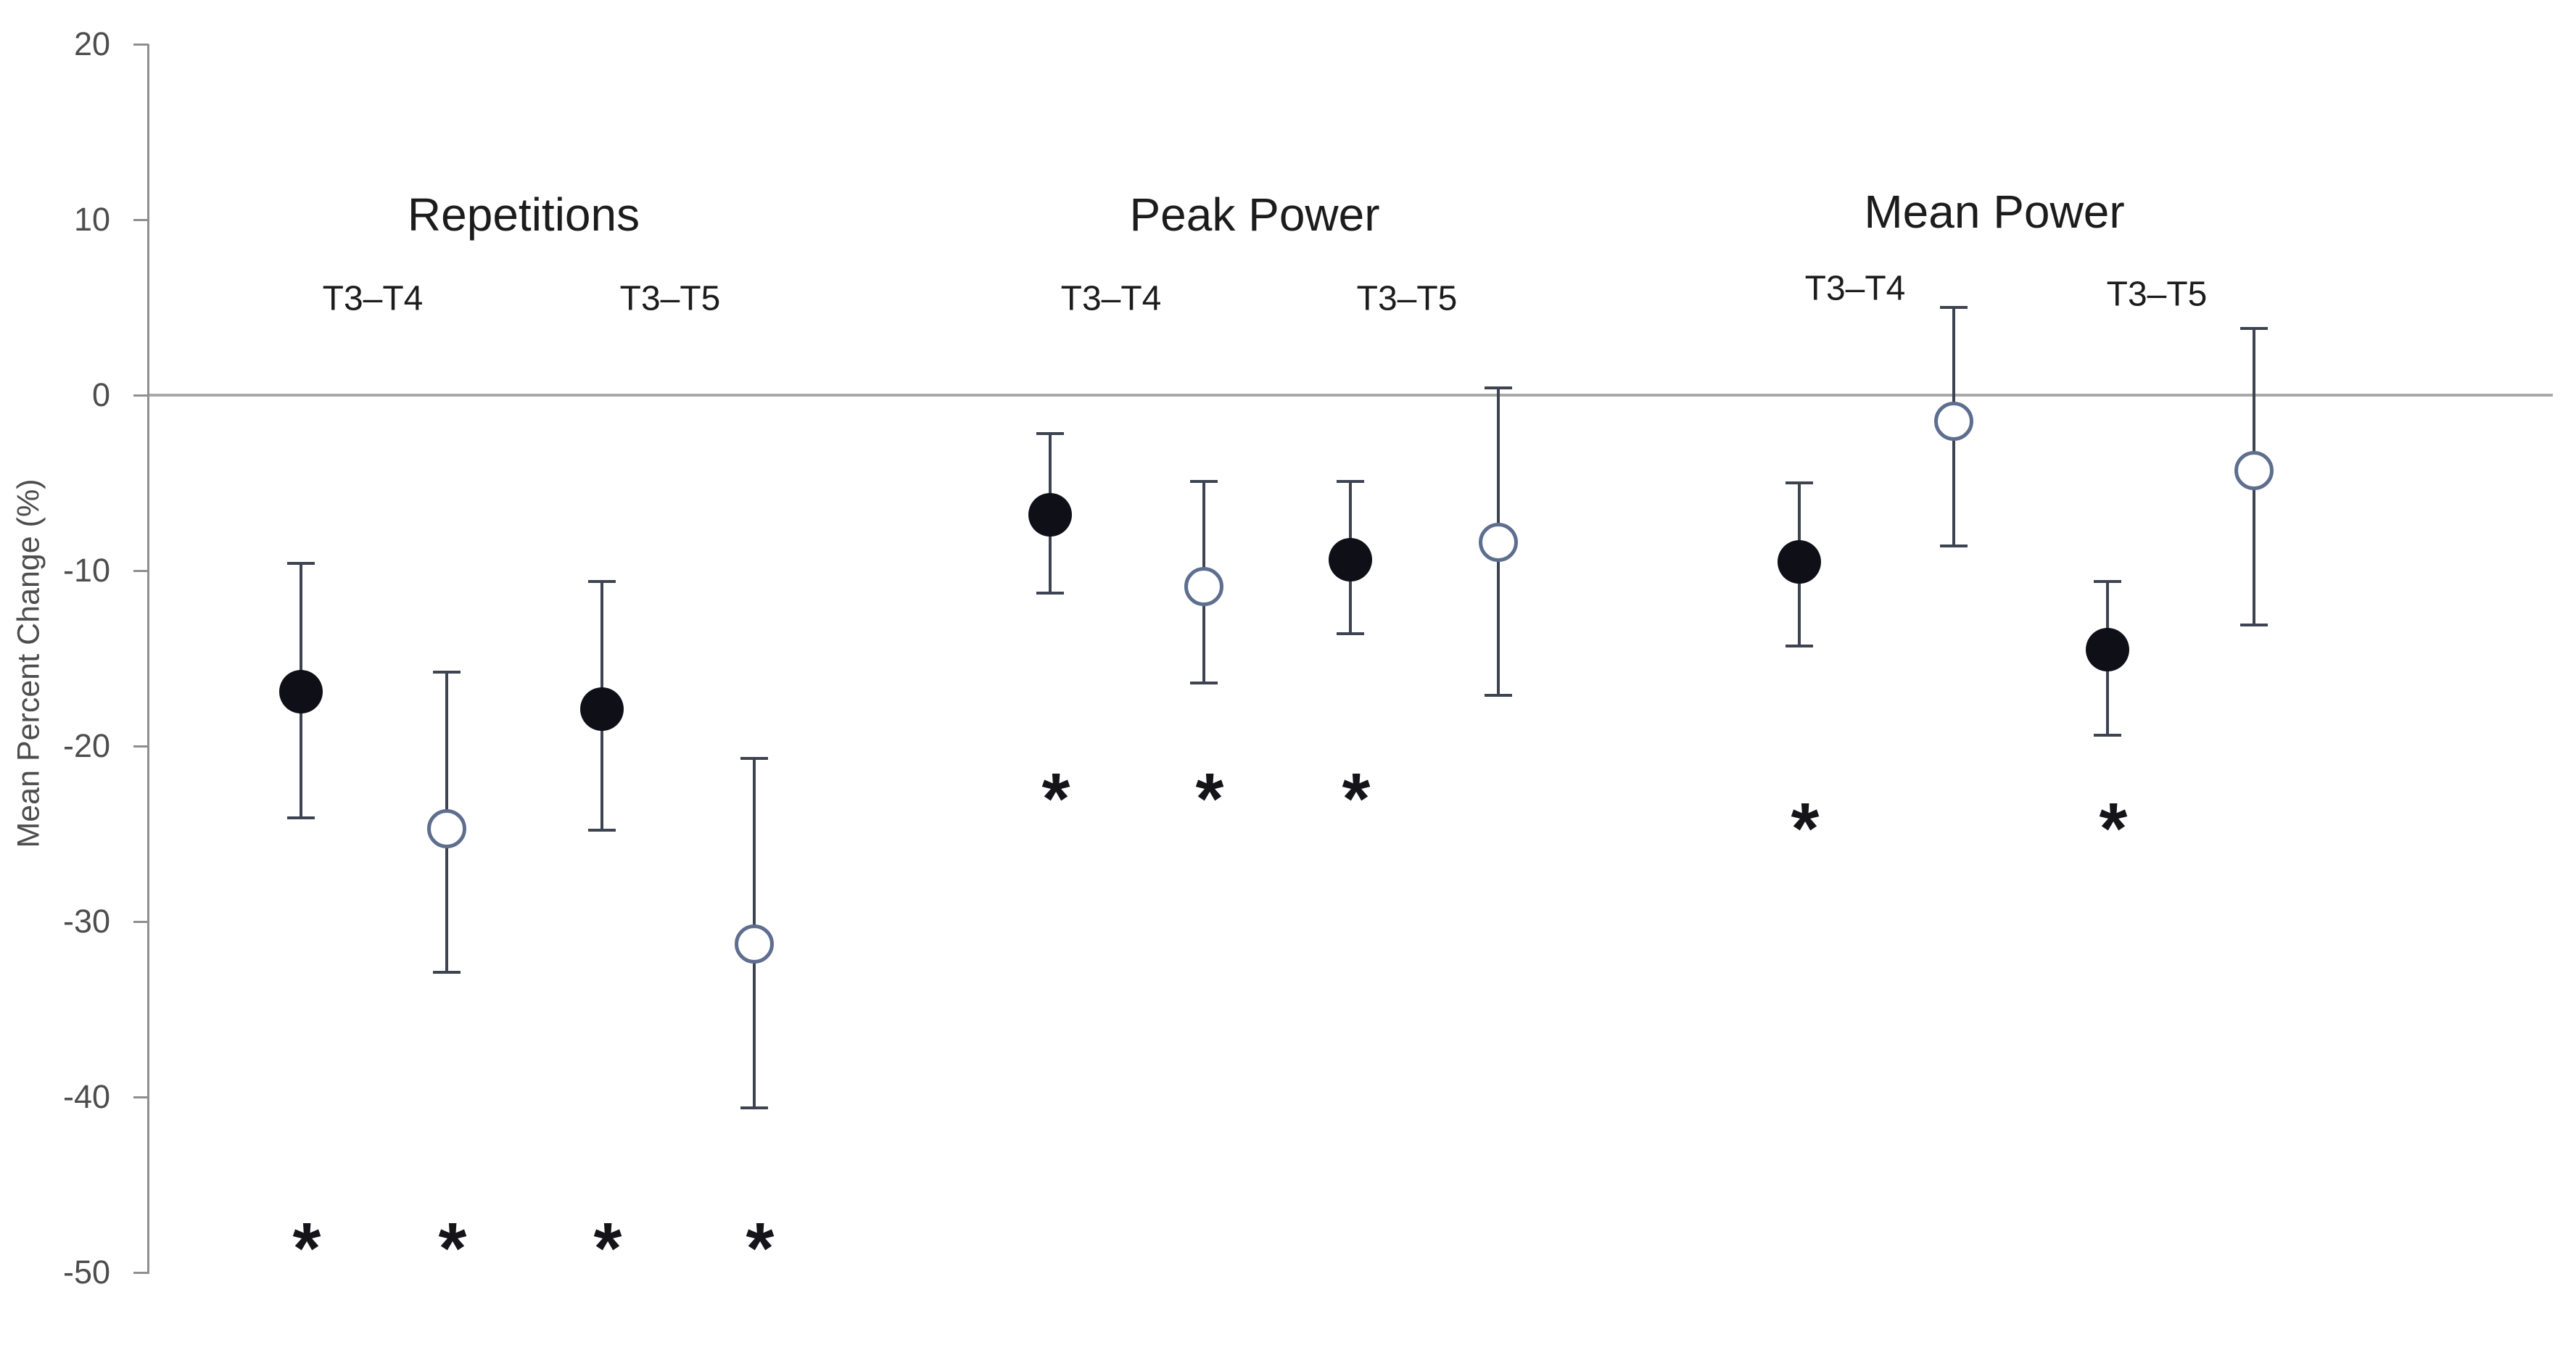  Describe the element at coordinates (86, 1272) in the screenshot. I see `y-tick-label: -50` at that location.